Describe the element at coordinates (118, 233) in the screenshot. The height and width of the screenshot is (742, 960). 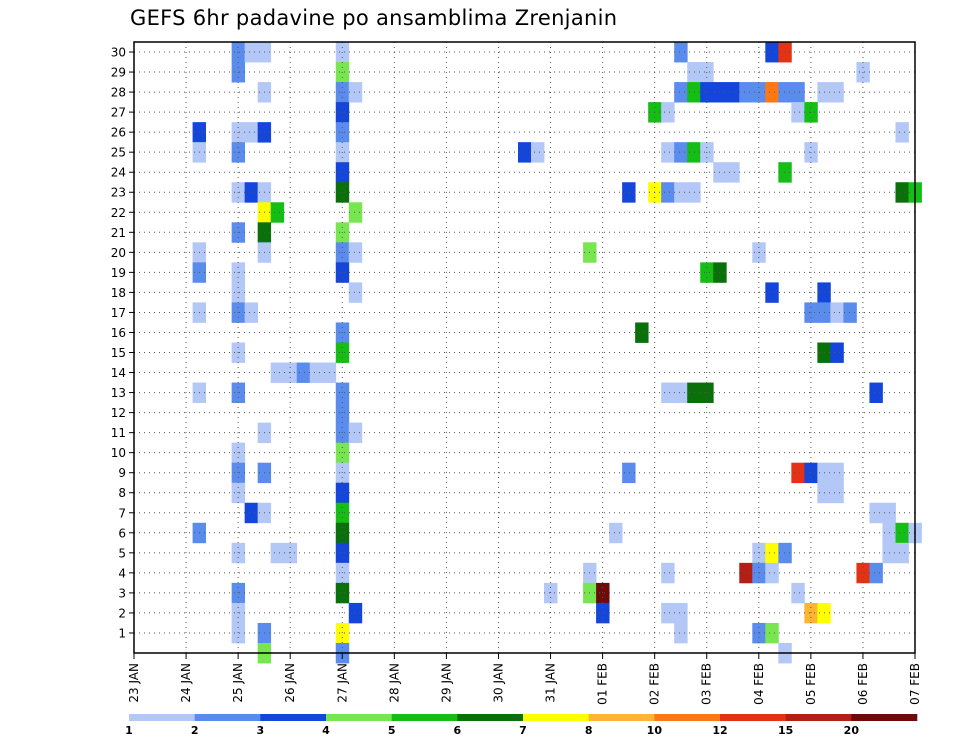
I see `y-tick-label: 21` at that location.